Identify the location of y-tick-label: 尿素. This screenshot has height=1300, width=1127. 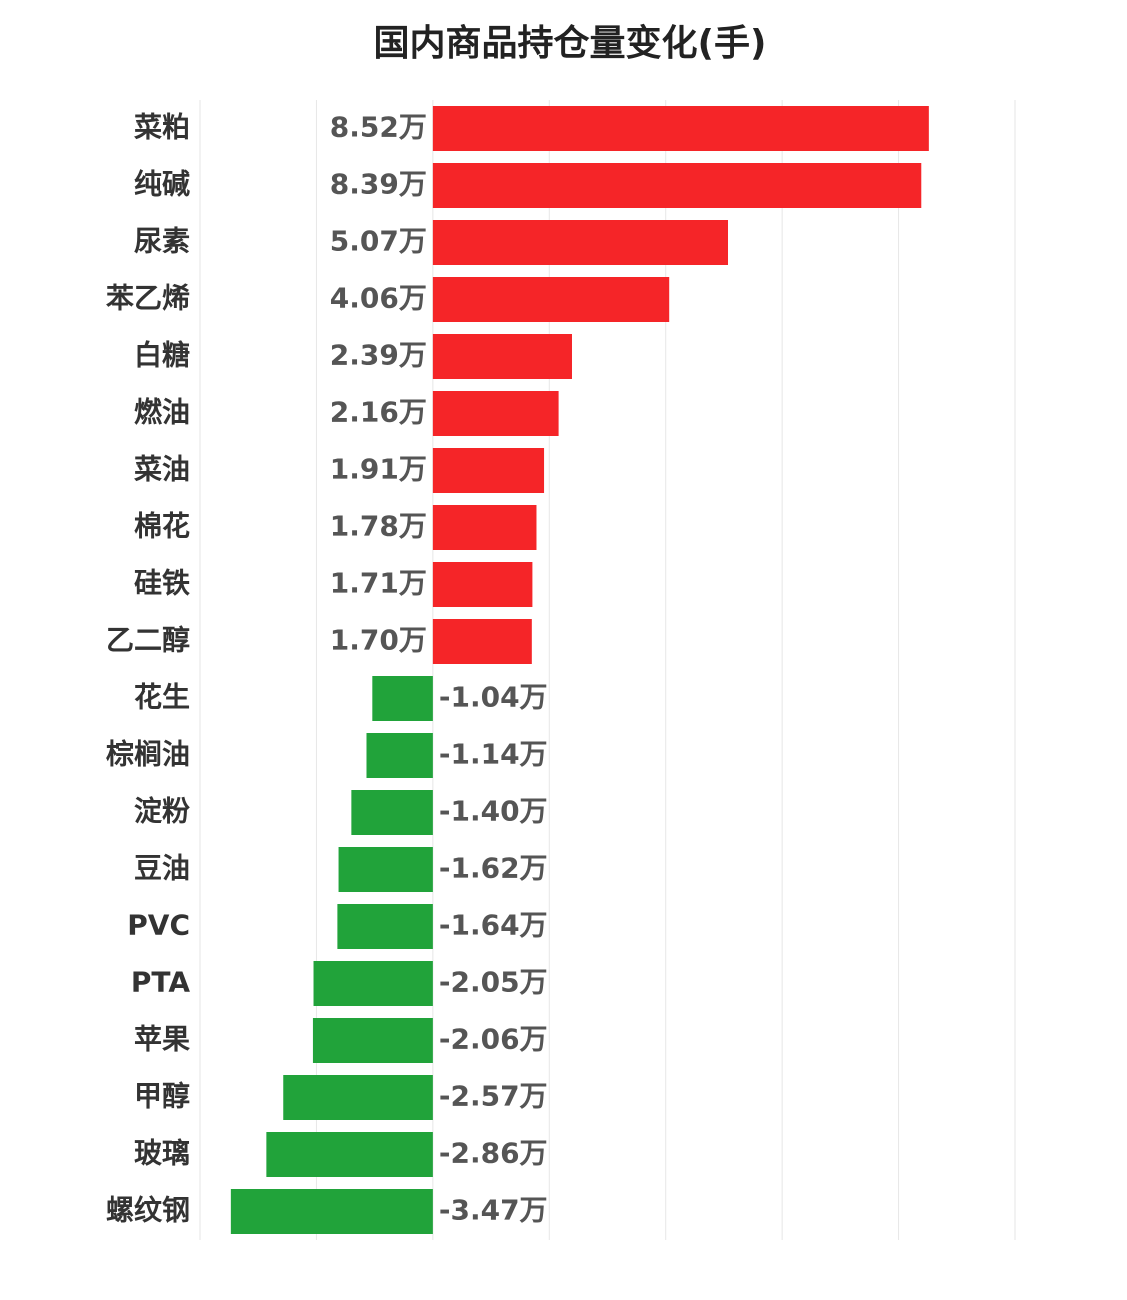
(162, 241).